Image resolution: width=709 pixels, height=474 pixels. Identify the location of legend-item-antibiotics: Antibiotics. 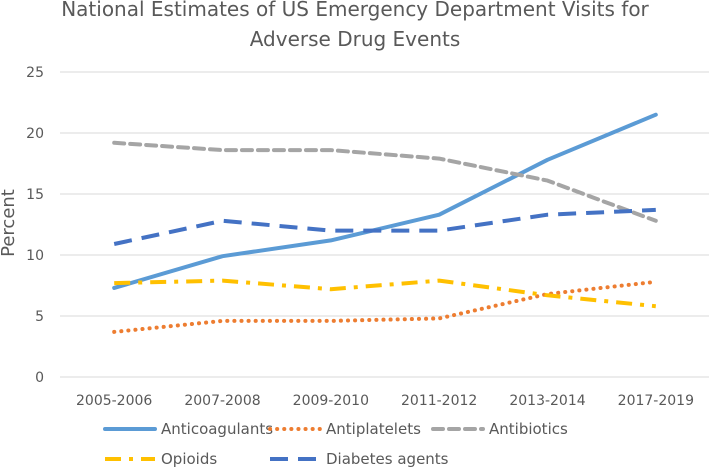
(499, 429).